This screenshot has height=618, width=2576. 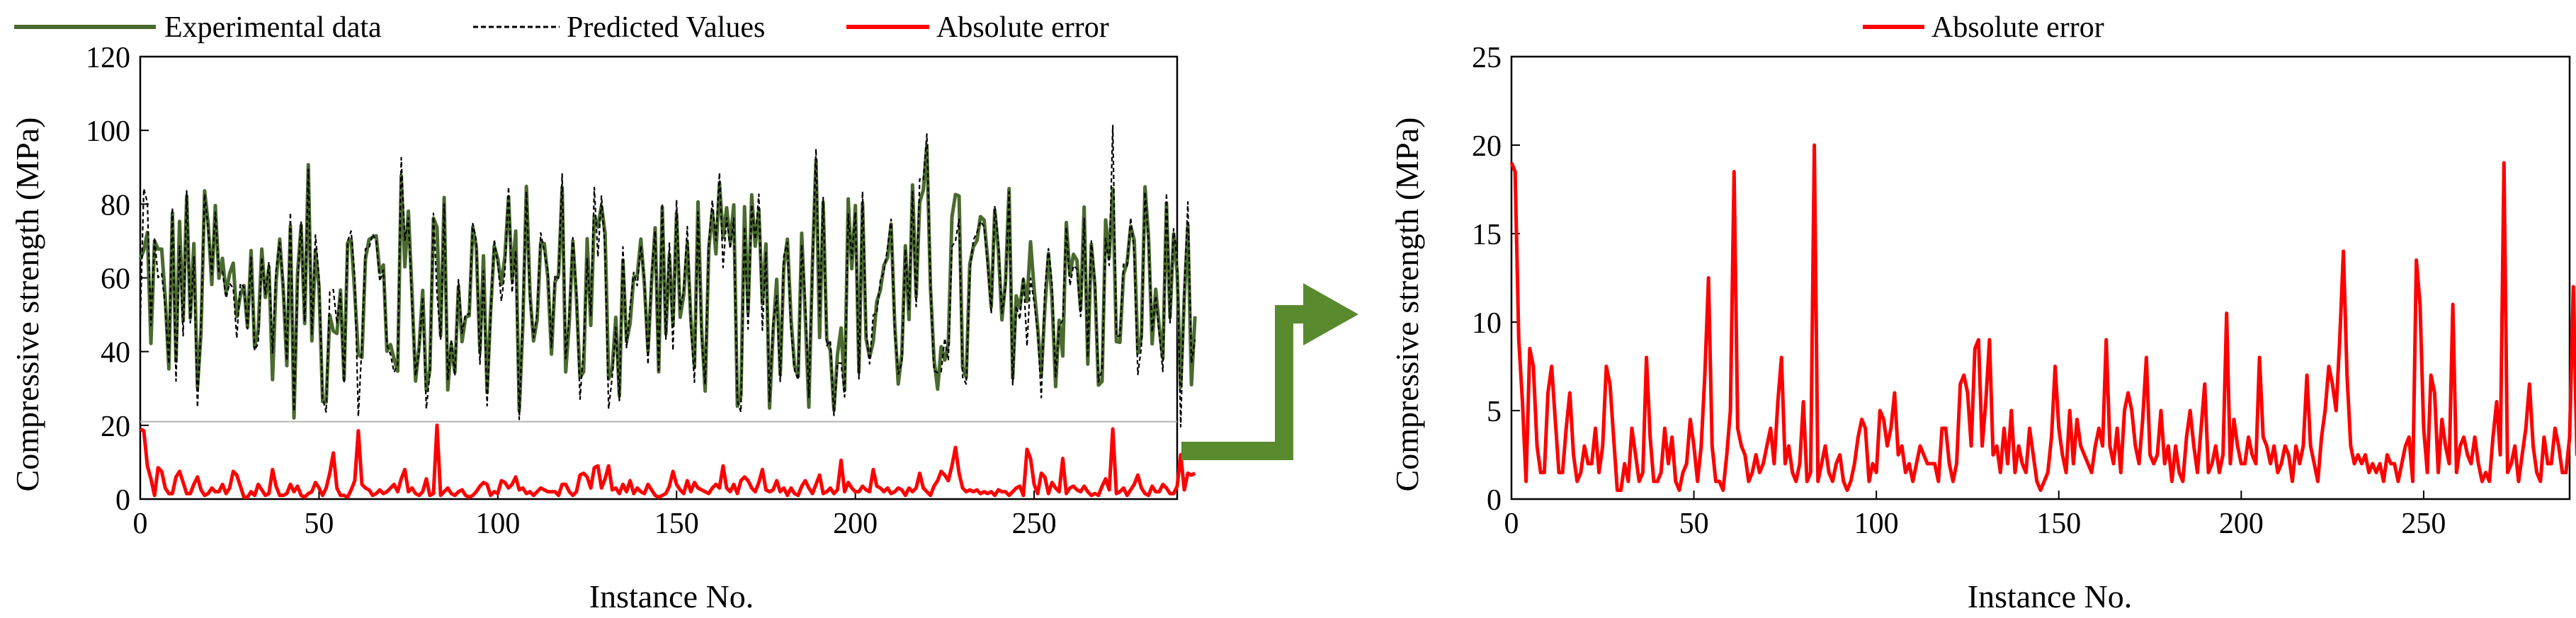 What do you see at coordinates (1022, 28) in the screenshot?
I see `legend-label-absolute-error: Absolute error` at bounding box center [1022, 28].